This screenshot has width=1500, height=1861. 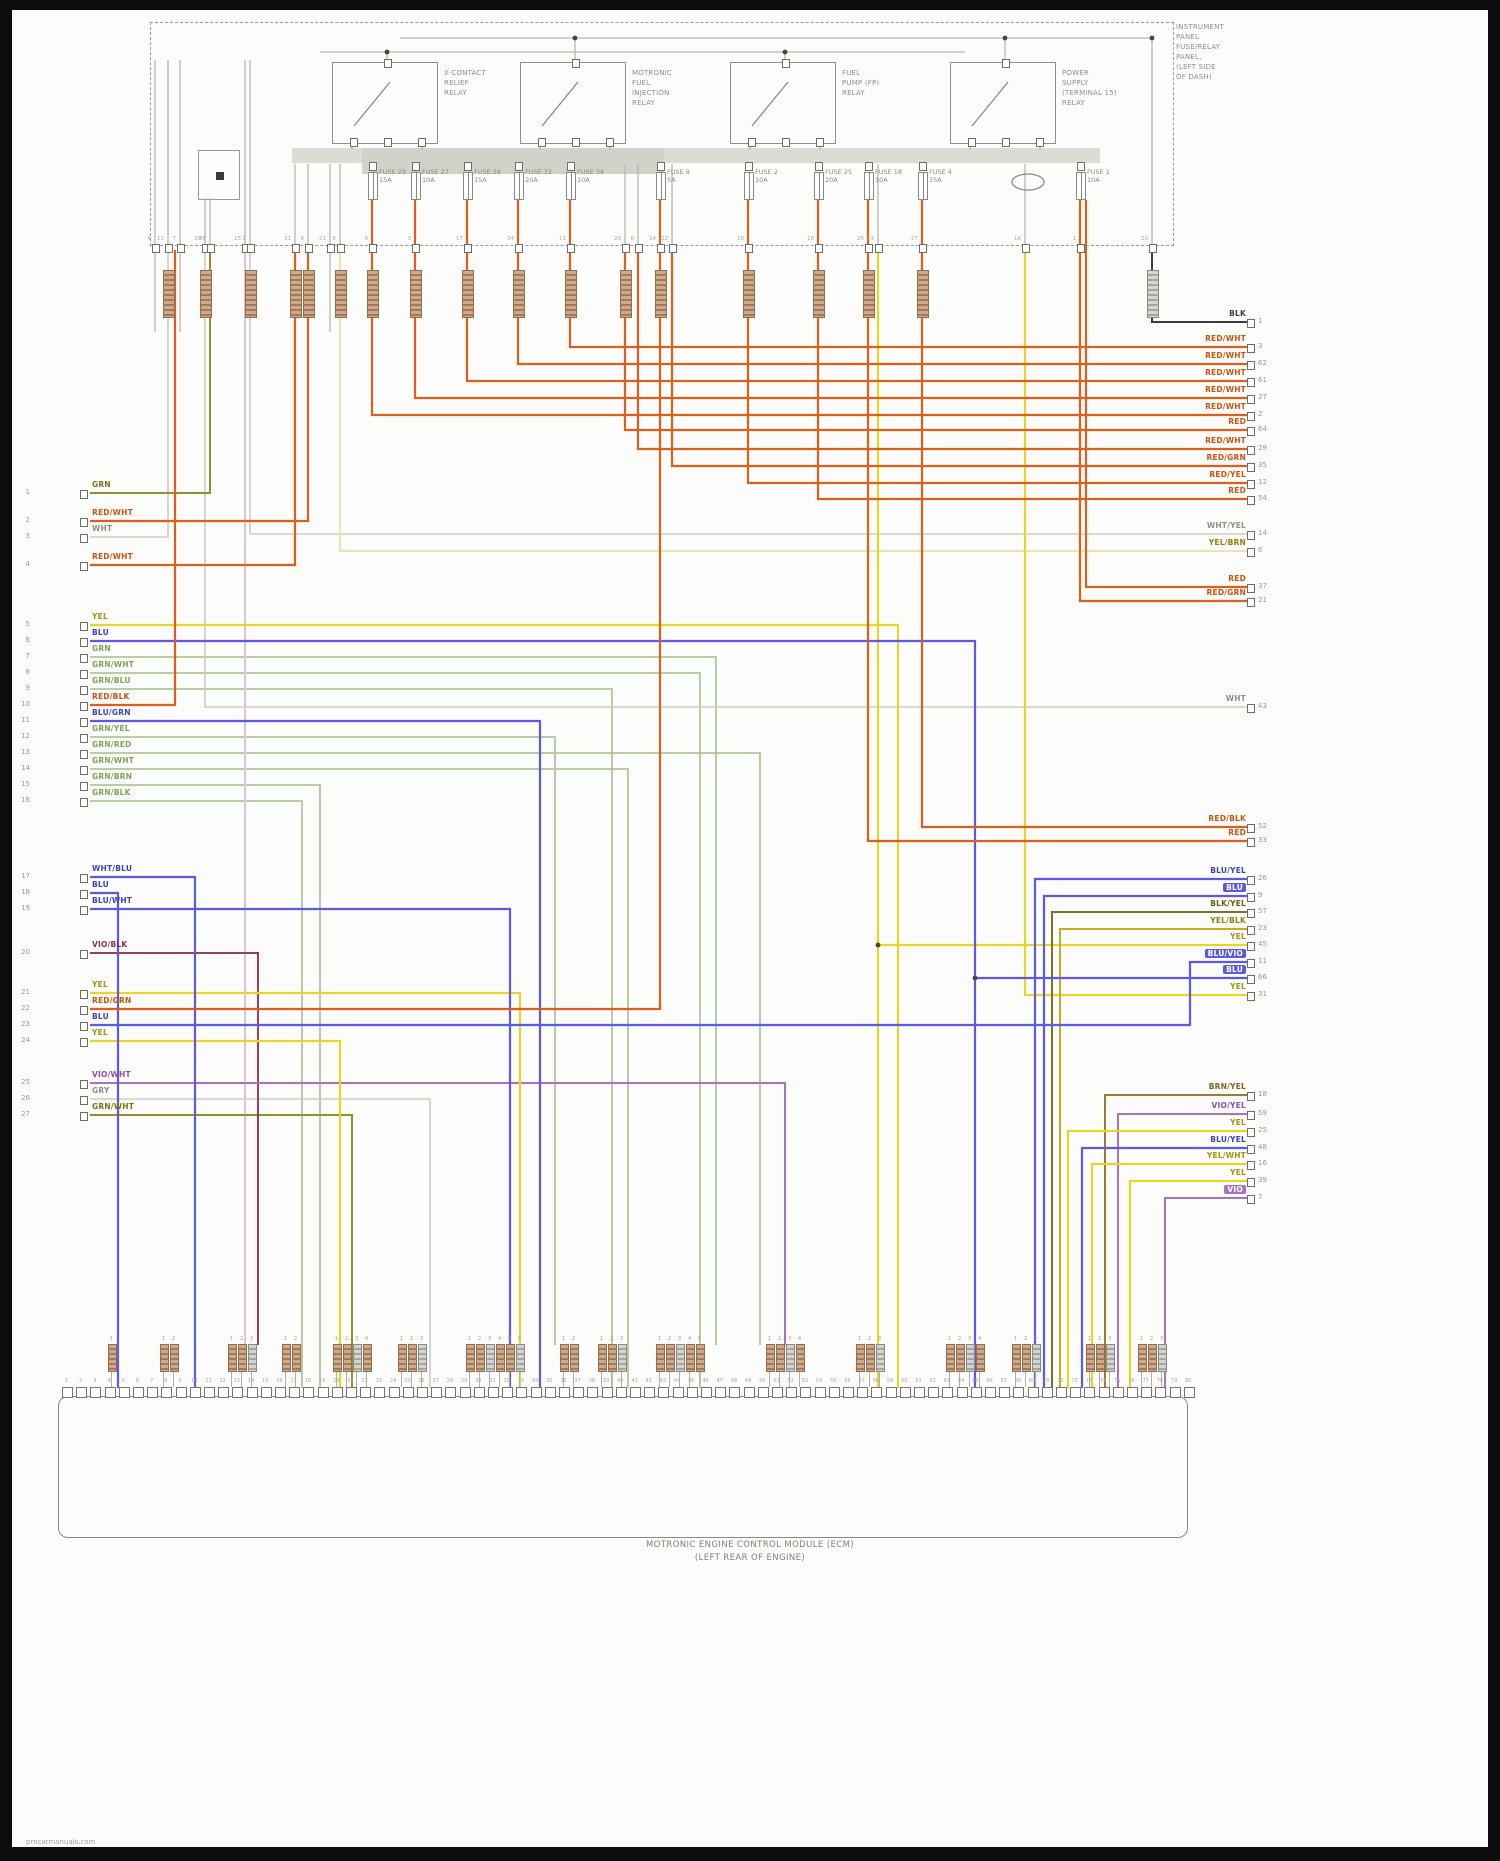 What do you see at coordinates (101, 648) in the screenshot?
I see `left-pin-label: GRN` at bounding box center [101, 648].